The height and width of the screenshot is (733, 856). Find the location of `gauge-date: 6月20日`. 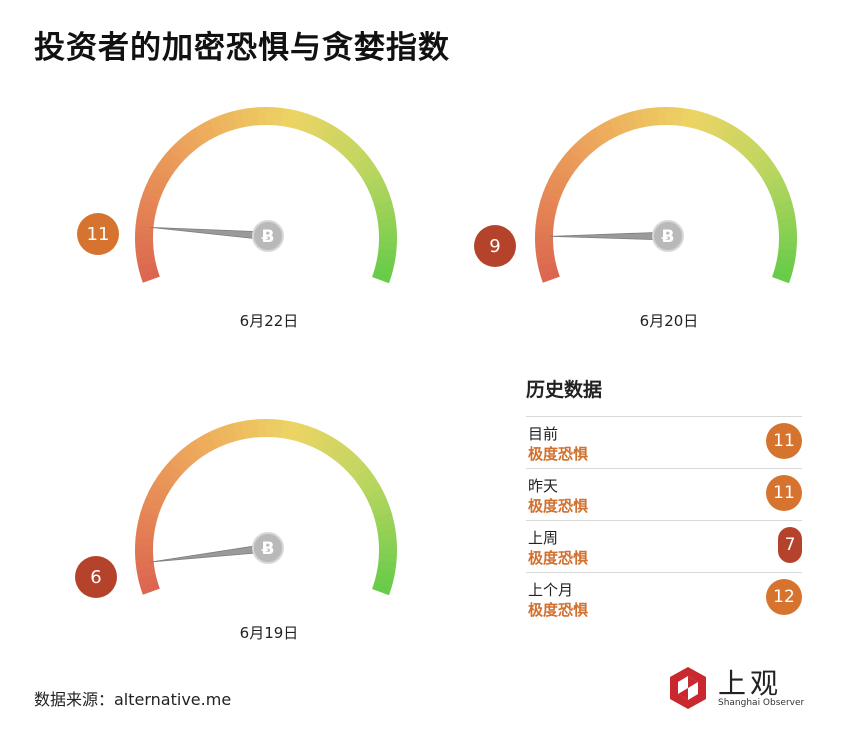

gauge-date: 6月20日 is located at coordinates (669, 321).